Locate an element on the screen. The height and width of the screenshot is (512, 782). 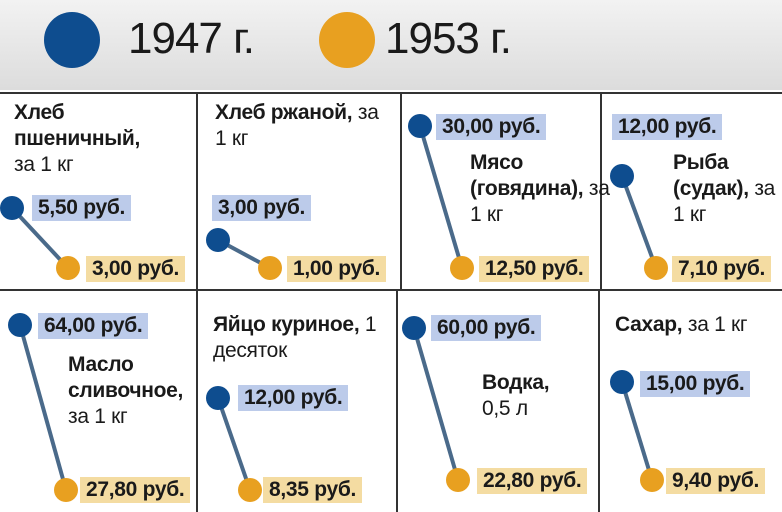
item-name: Яйцо куриное, 1 десяток is located at coordinates (303, 338).